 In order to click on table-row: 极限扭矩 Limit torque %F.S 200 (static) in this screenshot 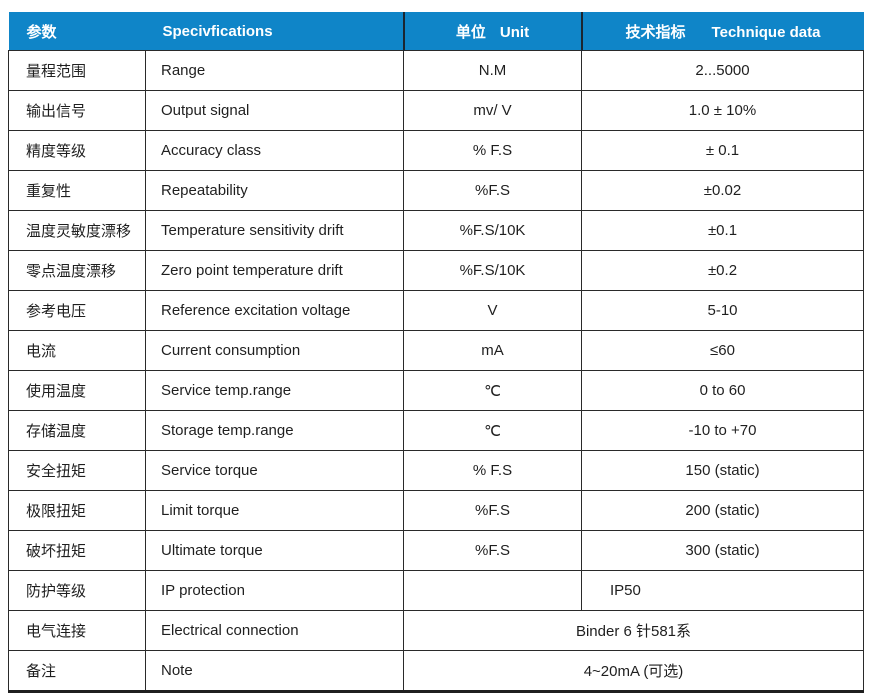, I will do `click(436, 510)`.